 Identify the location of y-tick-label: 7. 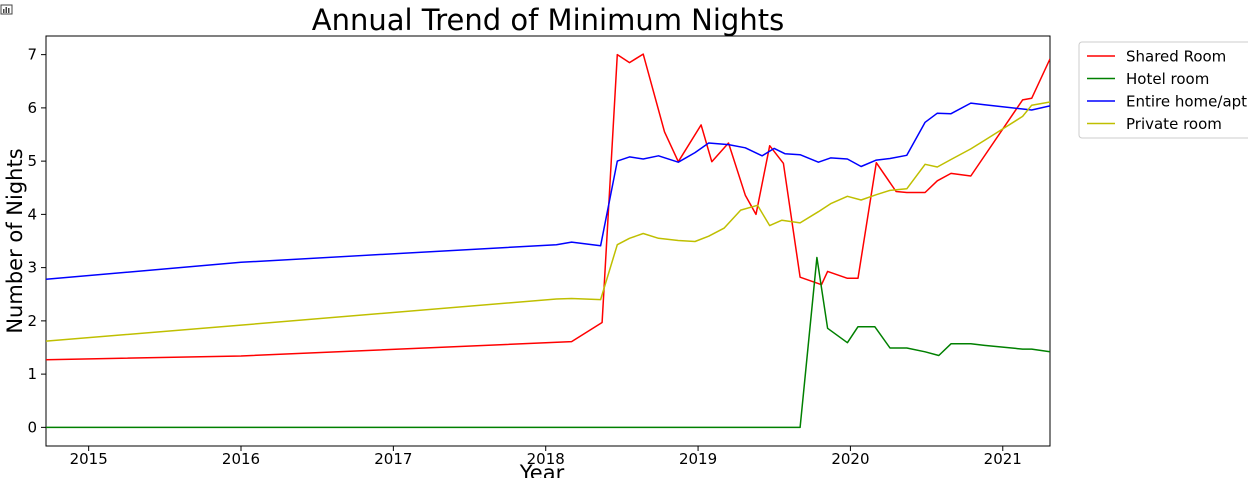
(32, 55).